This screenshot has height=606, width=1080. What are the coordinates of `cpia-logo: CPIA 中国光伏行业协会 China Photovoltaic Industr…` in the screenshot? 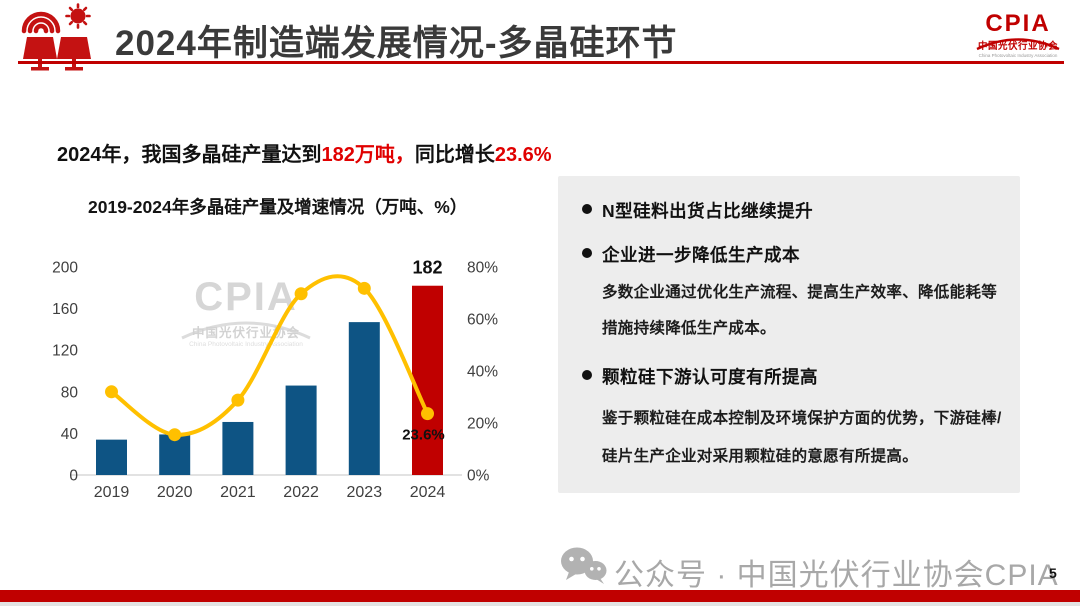 It's located at (1018, 35).